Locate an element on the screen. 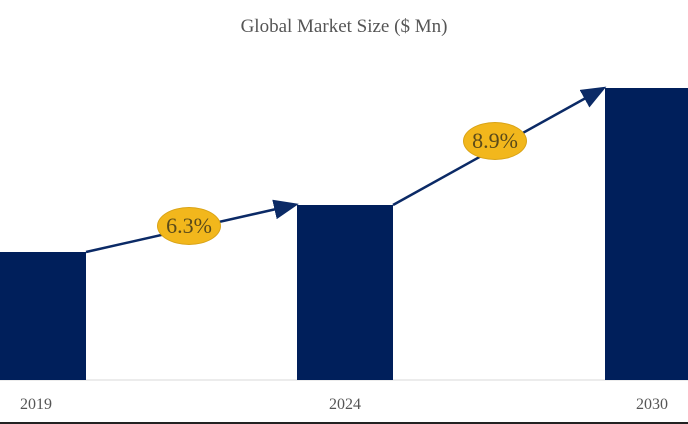  cagr-badge-2024-2030: 8.9% is located at coordinates (495, 141).